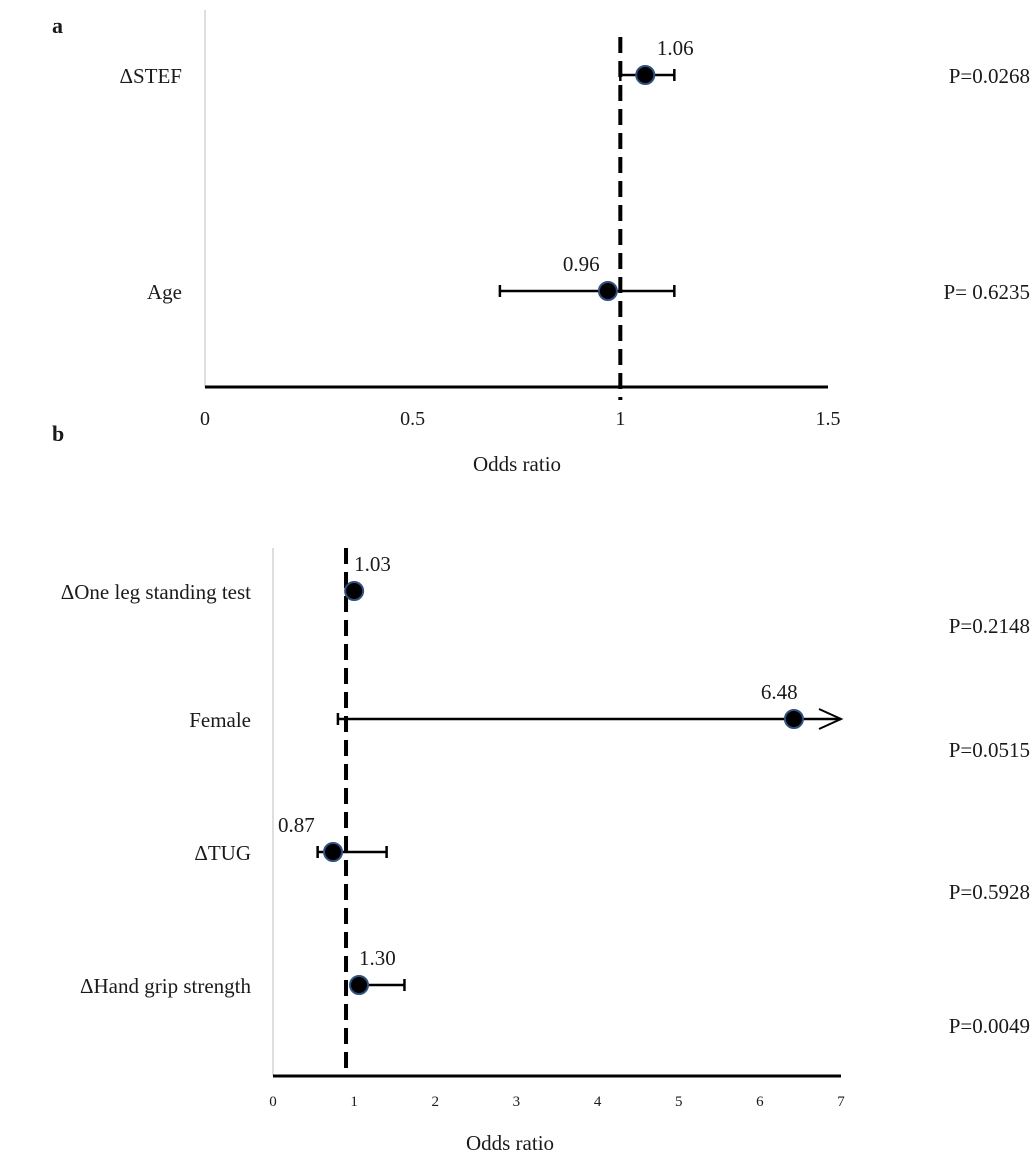  I want to click on panel-a-x-axis-title: Odds ratio, so click(517, 464).